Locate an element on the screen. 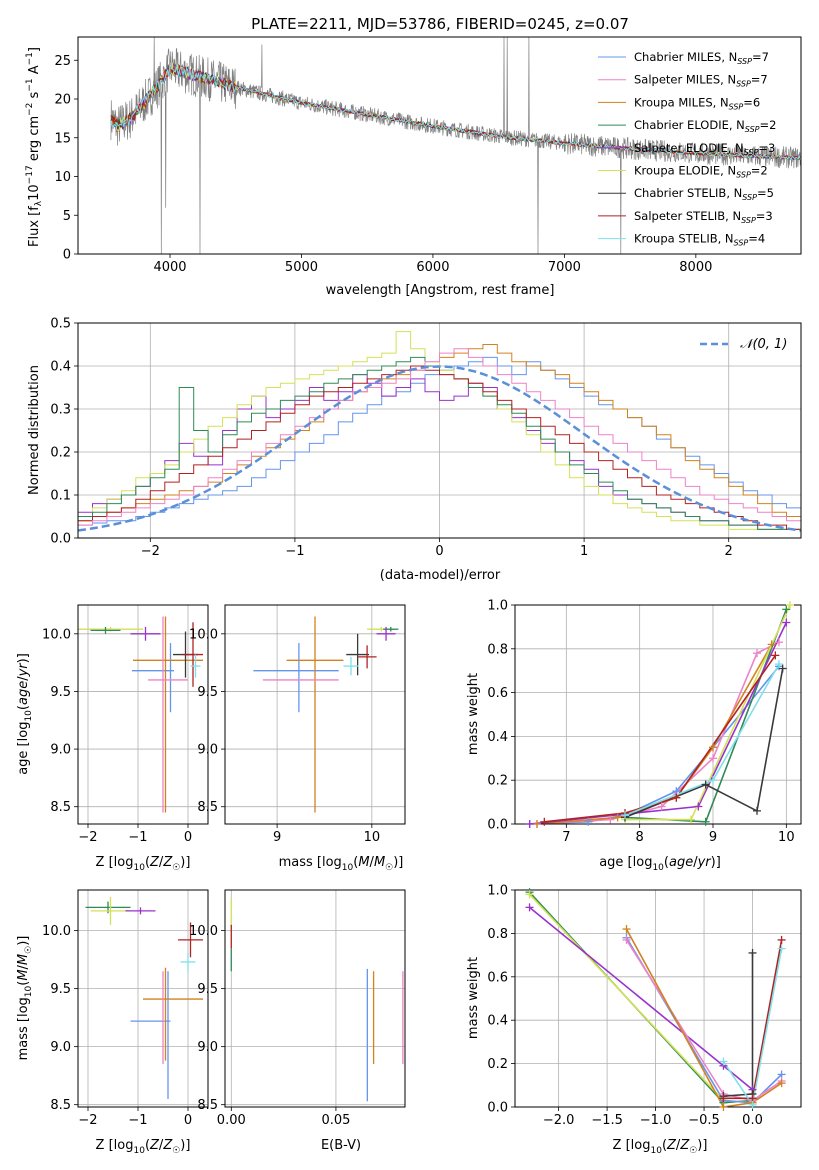  weight-vs-z-x-label: Z [log10(Z/Z☉)] is located at coordinates (660, 1147).